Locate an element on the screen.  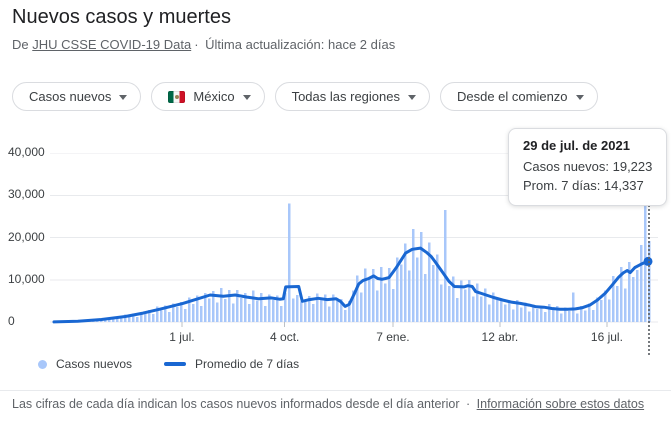
region-filter-chip: Todas las regiones is located at coordinates (352, 96).